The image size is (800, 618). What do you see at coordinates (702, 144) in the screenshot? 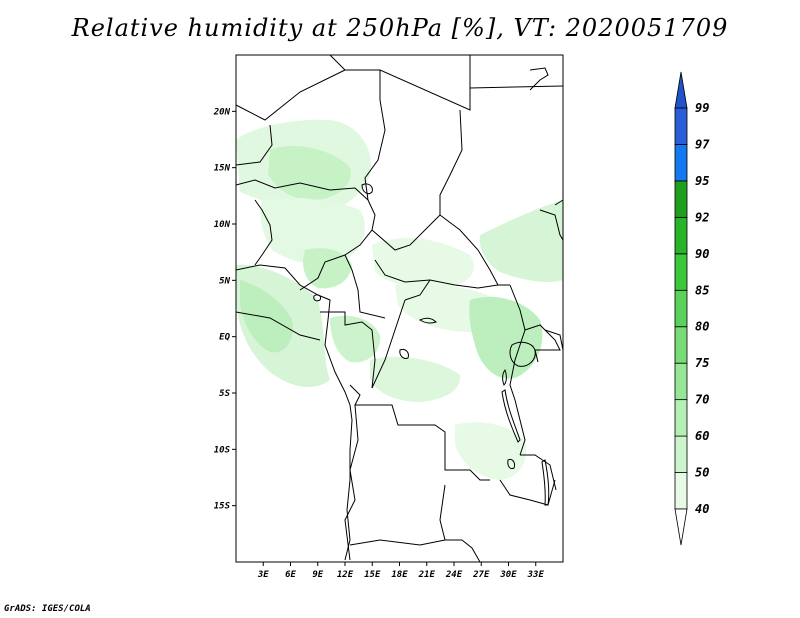
I see `colorbar-label: 97` at bounding box center [702, 144].